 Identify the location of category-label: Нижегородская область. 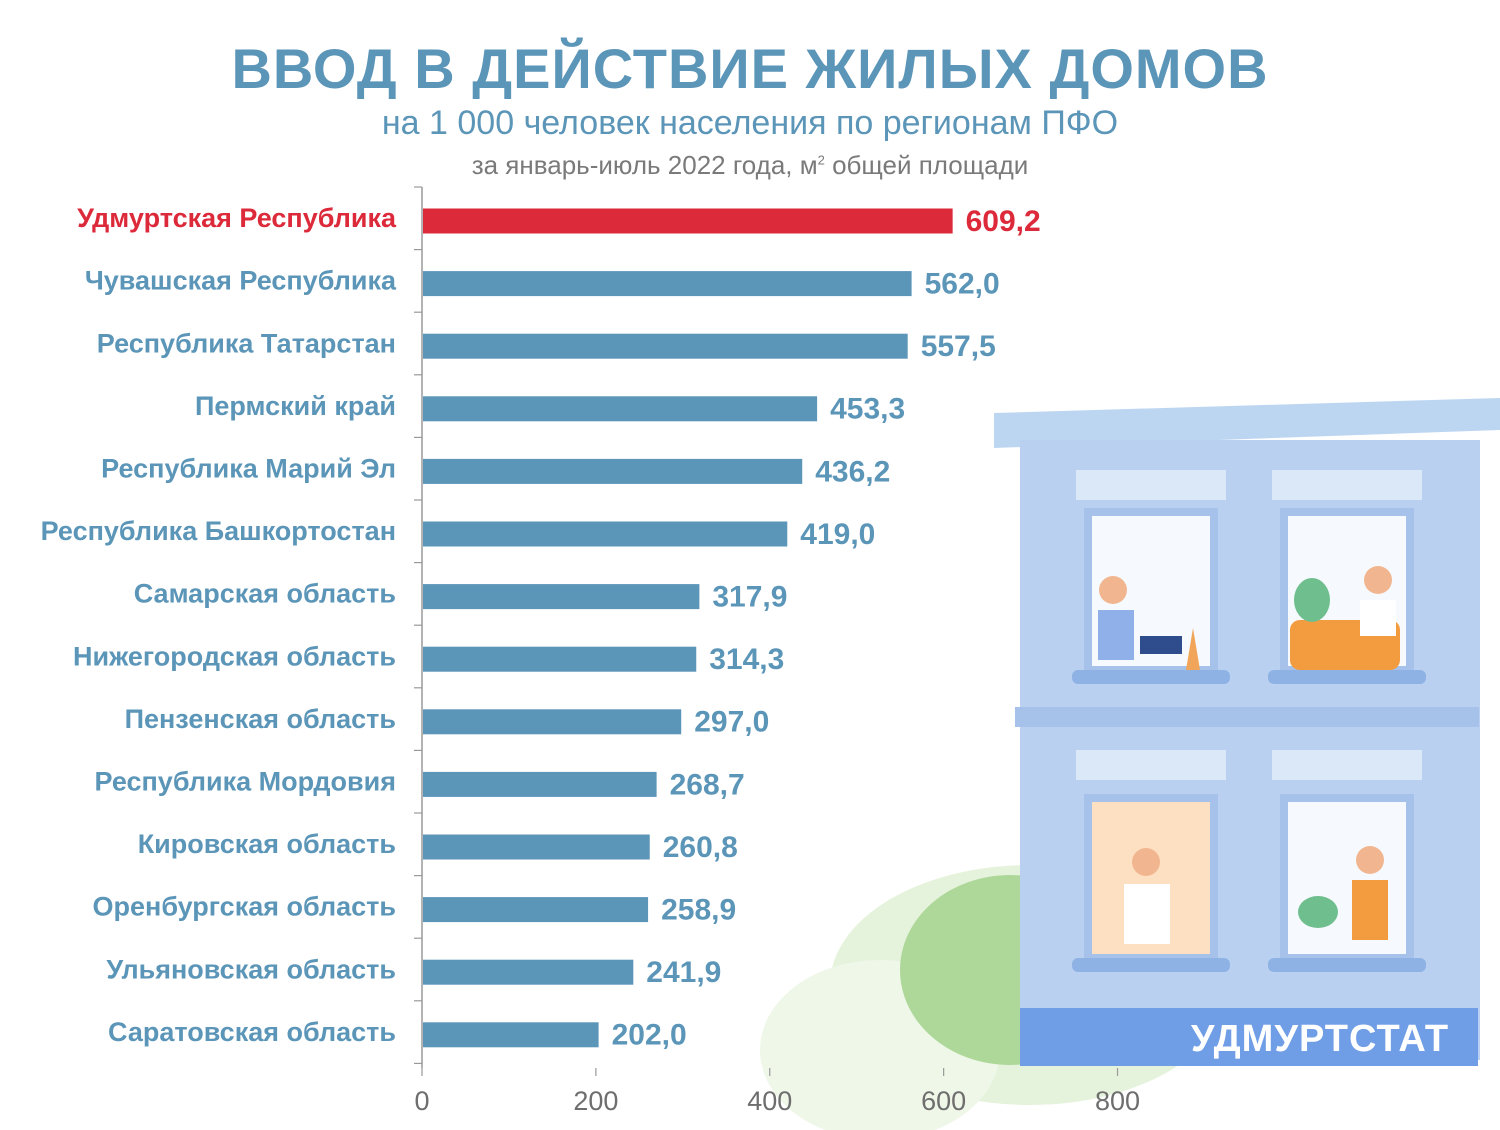
(234, 656).